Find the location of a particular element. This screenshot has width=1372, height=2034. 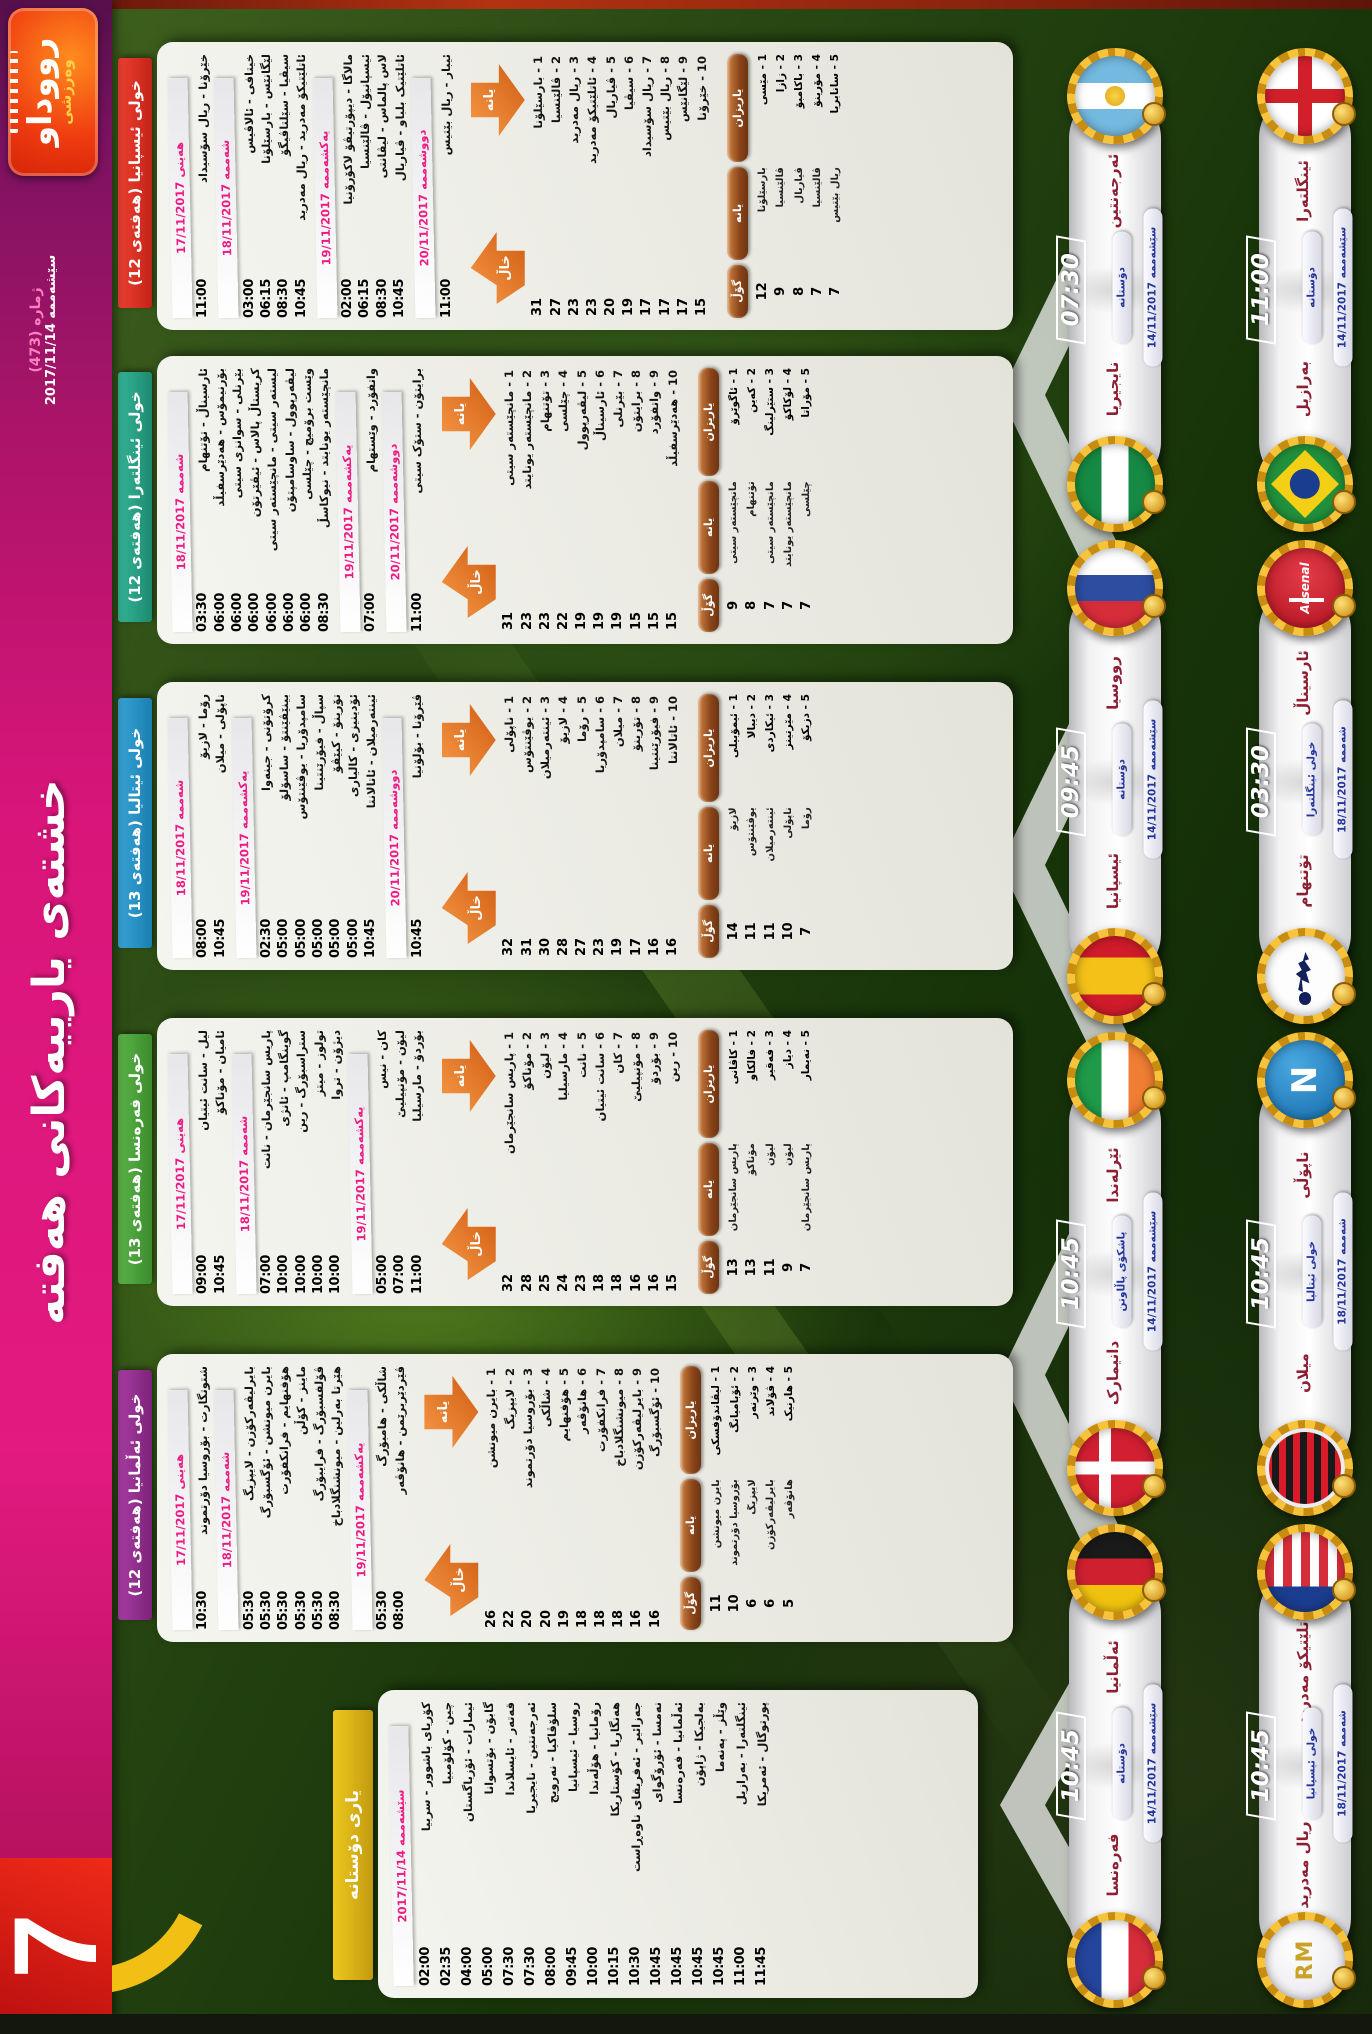

arsenal-flag-icon: Arsenal is located at coordinates (1305, 588).